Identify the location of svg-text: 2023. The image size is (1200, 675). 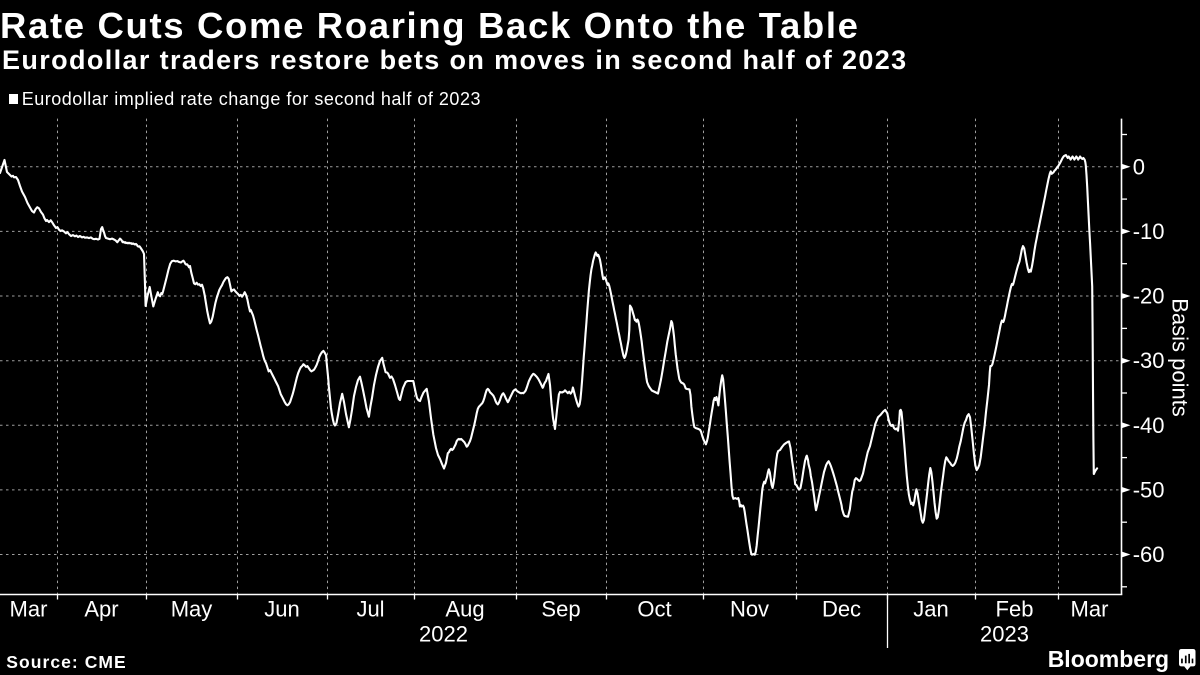
(1004, 634).